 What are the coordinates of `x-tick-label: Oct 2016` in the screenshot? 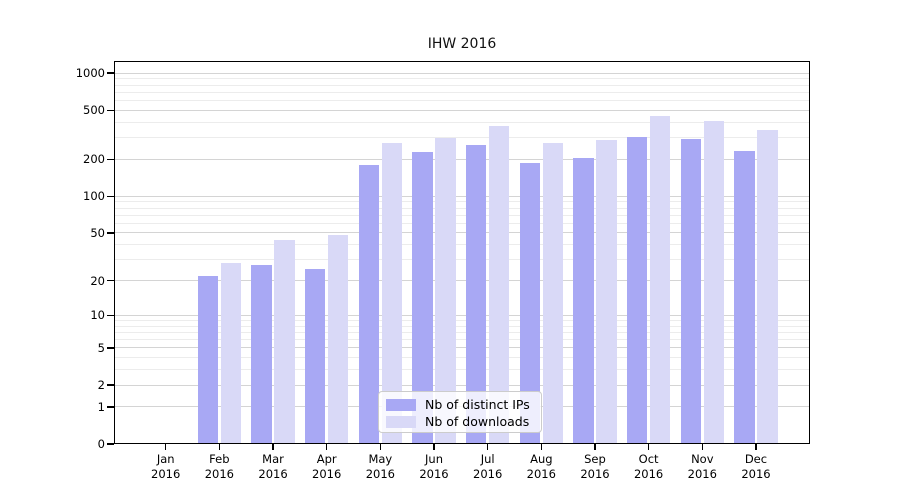 It's located at (648, 466).